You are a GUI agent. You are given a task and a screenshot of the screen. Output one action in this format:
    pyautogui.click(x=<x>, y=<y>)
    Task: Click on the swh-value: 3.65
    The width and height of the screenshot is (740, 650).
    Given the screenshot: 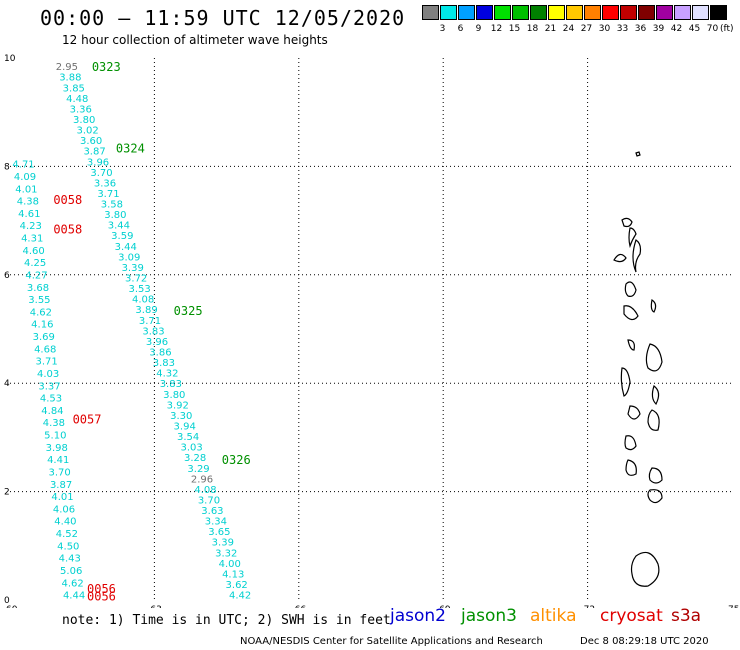 What is the action you would take?
    pyautogui.click(x=219, y=532)
    